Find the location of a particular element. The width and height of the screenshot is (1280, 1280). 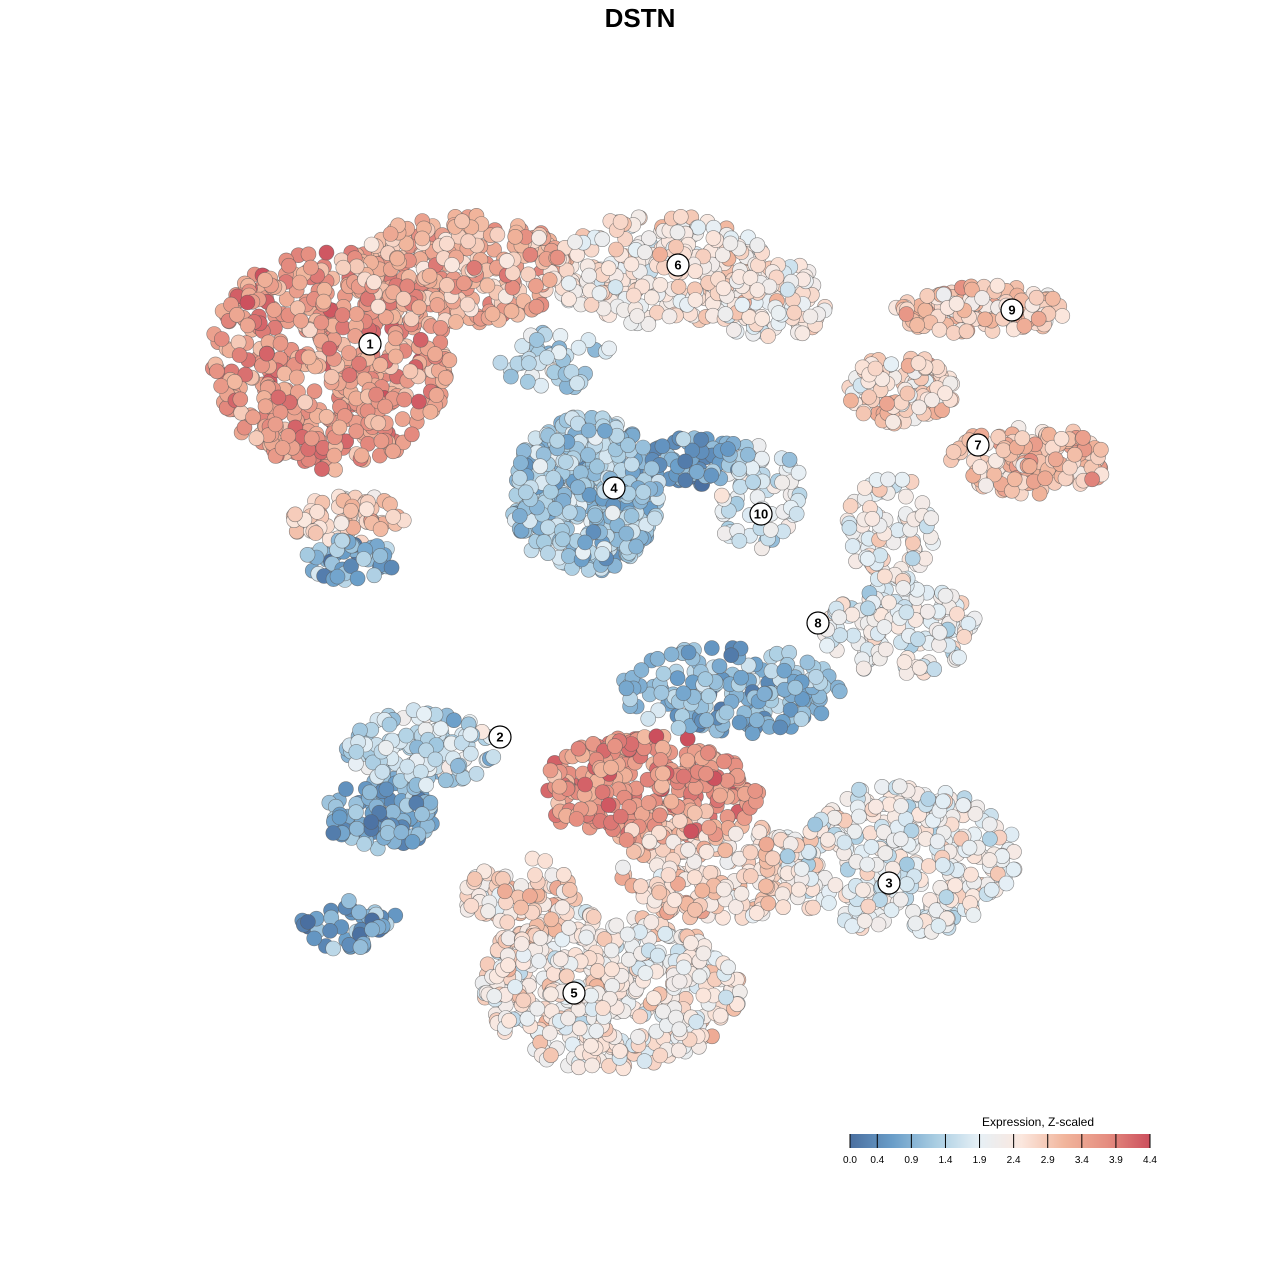

legend-tick-label: 2.4 is located at coordinates (1014, 1160).